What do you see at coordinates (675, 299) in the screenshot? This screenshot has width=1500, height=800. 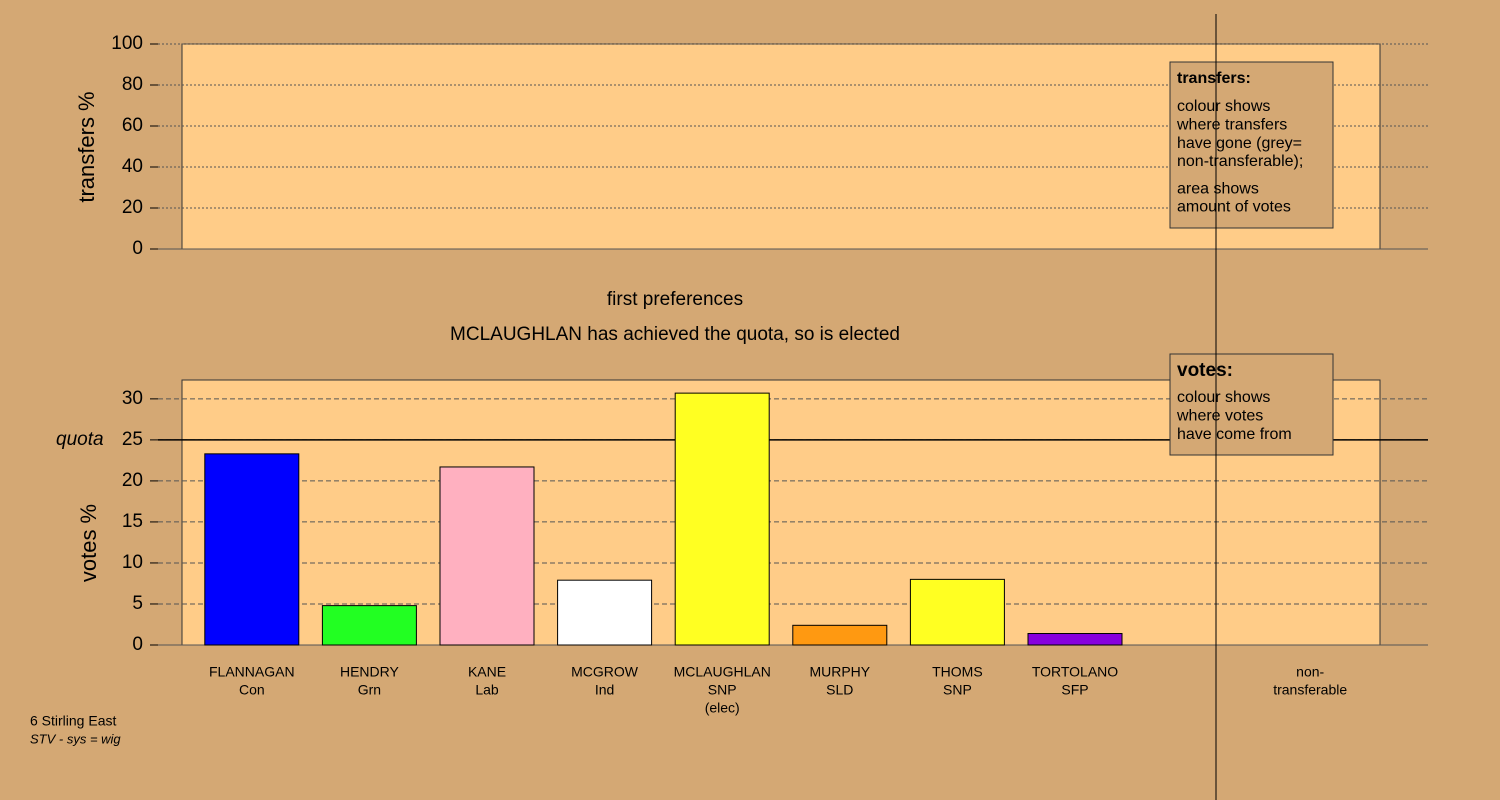 I see `caption: first preferences` at bounding box center [675, 299].